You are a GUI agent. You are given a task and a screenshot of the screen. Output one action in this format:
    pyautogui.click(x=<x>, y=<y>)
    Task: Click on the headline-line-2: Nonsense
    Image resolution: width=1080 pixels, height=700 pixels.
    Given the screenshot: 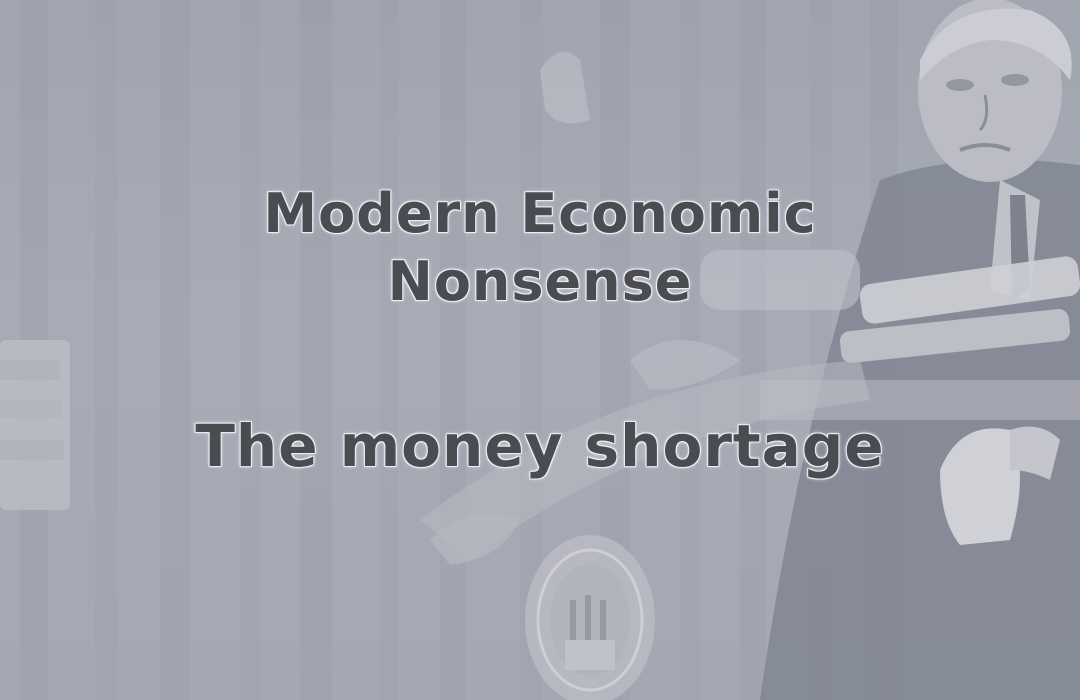 What is the action you would take?
    pyautogui.click(x=540, y=281)
    